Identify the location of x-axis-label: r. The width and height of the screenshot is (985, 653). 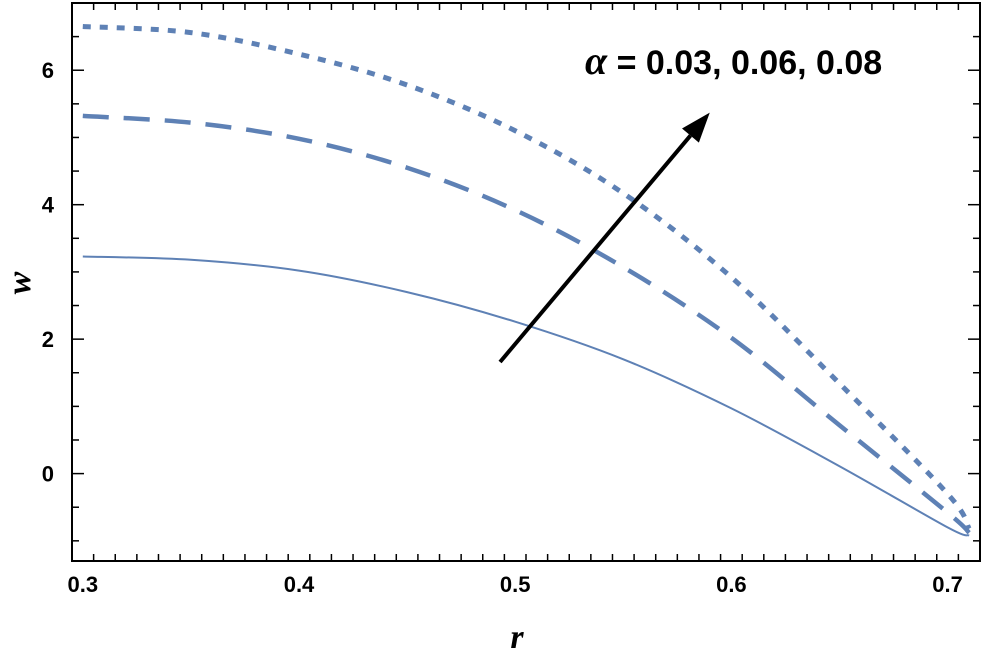
(517, 636).